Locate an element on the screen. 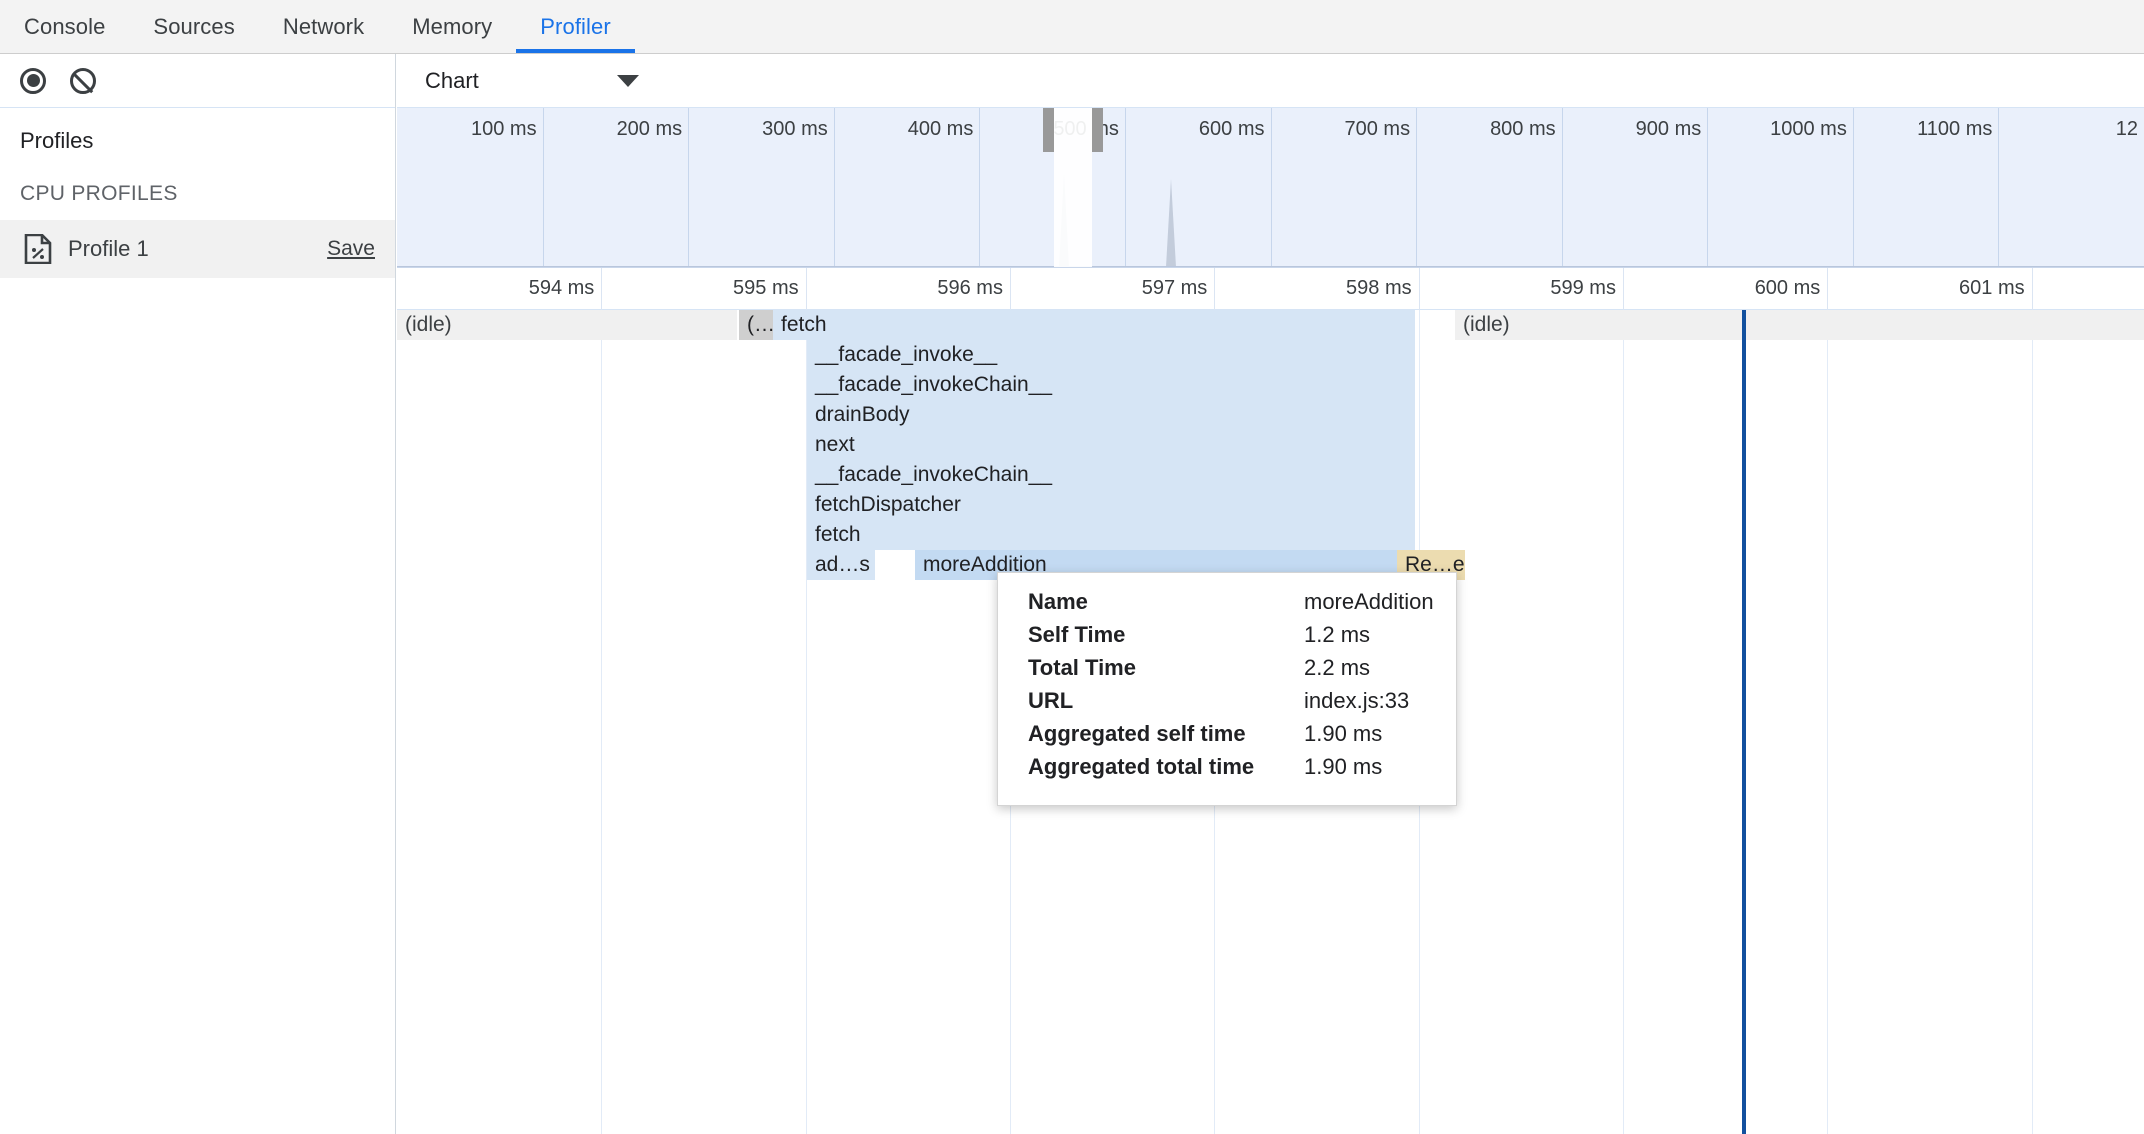  overview-tick-label: 1000 ms is located at coordinates (1808, 129).